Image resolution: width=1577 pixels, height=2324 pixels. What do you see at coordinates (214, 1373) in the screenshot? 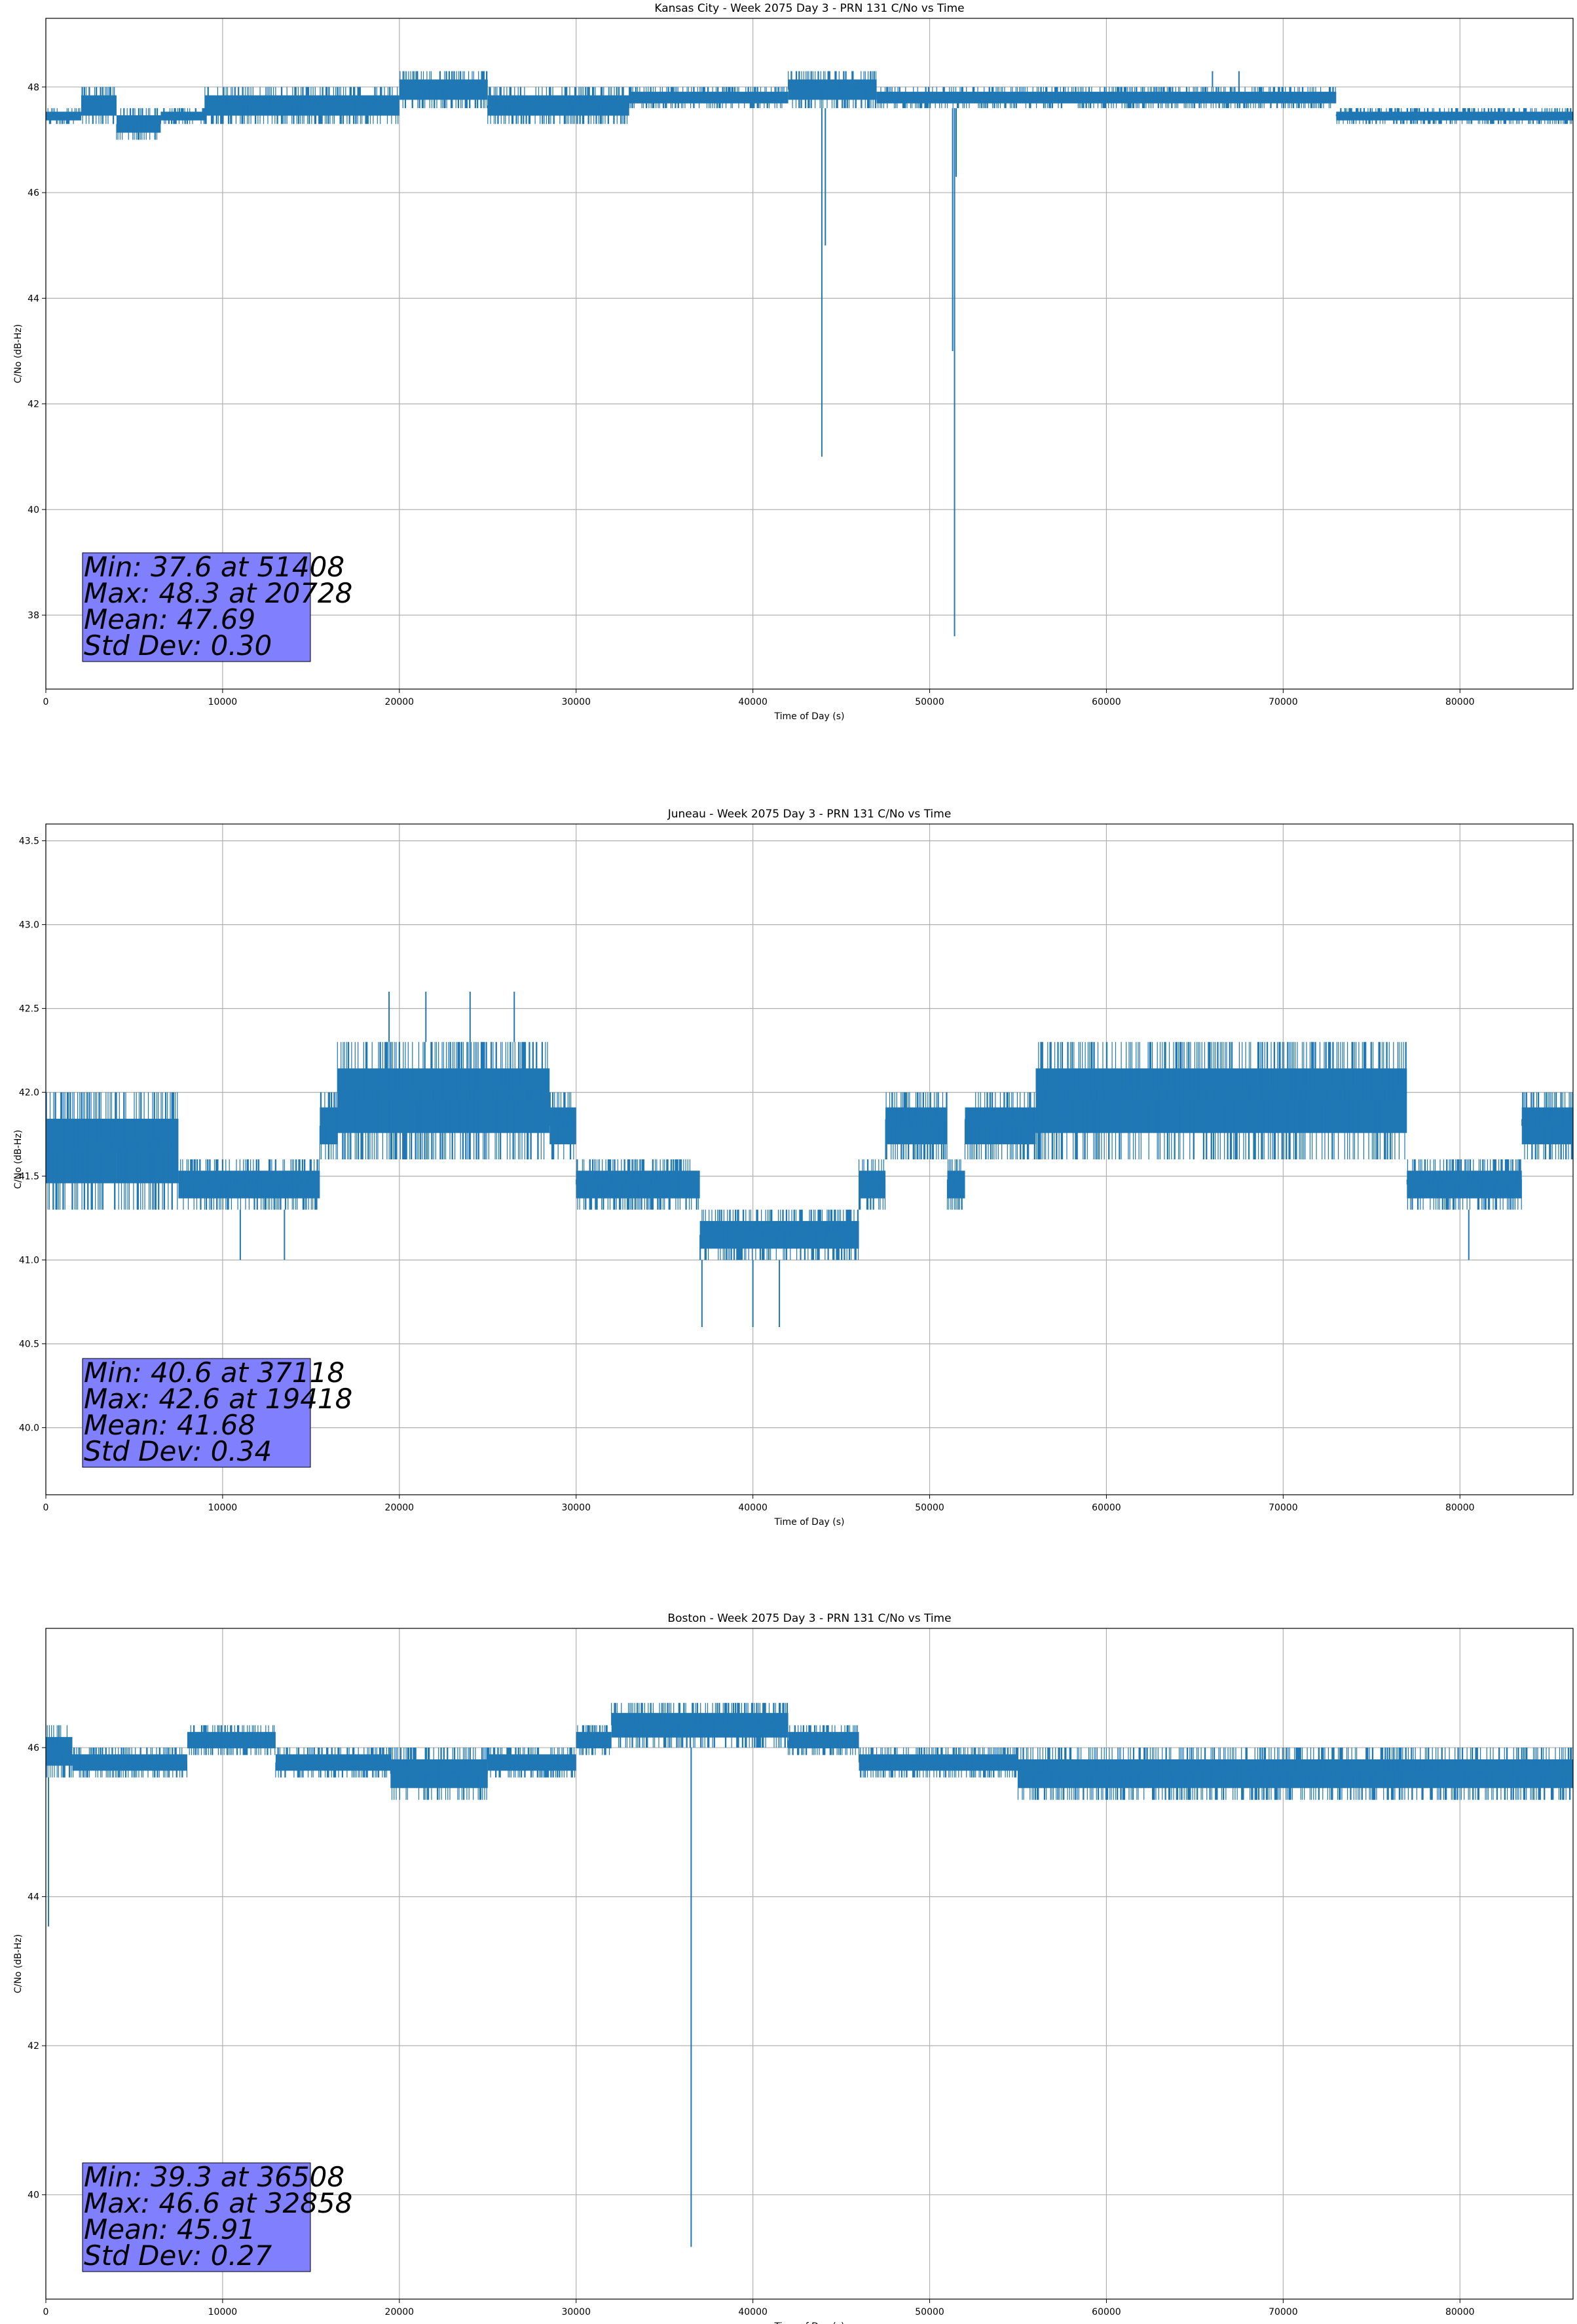
I see `stats-min: Min: 40.6 at 37118` at bounding box center [214, 1373].